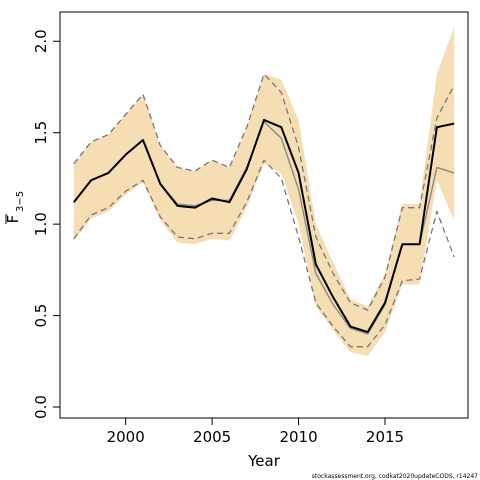  I want to click on y-axis-title-main: F, so click(13, 219).